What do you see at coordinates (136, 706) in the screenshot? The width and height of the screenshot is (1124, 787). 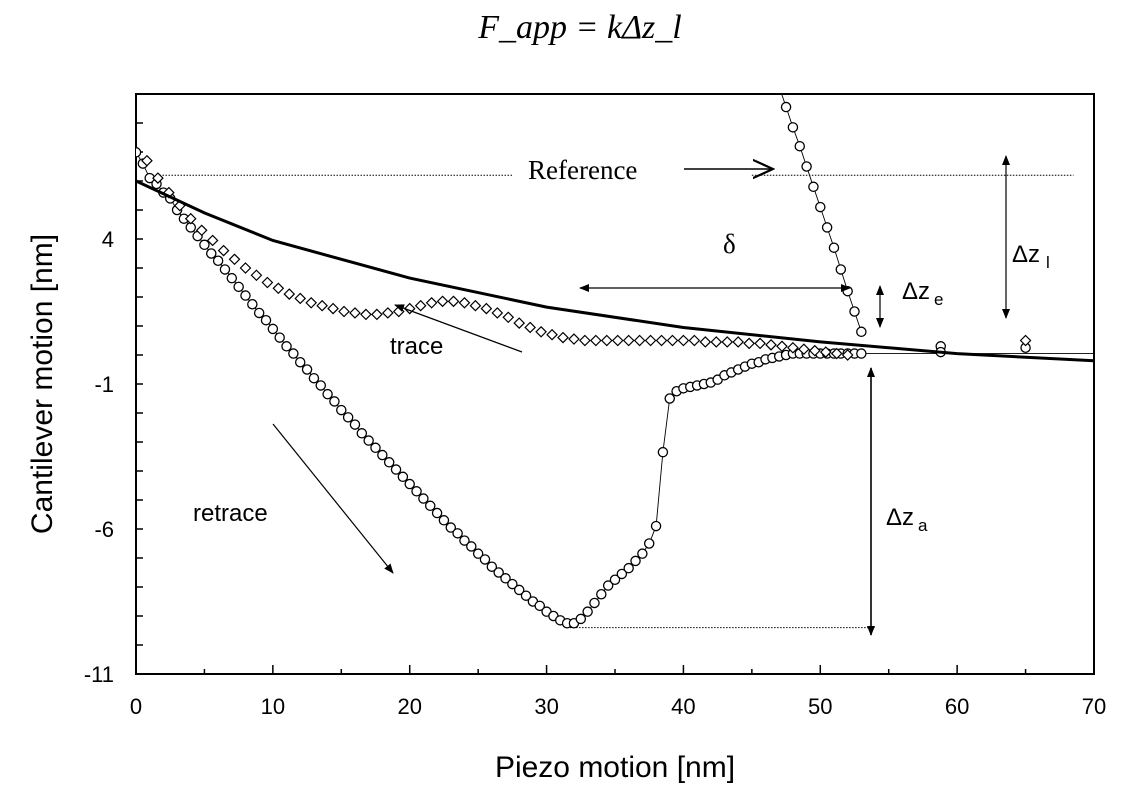 I see `x-tick-label: 0` at bounding box center [136, 706].